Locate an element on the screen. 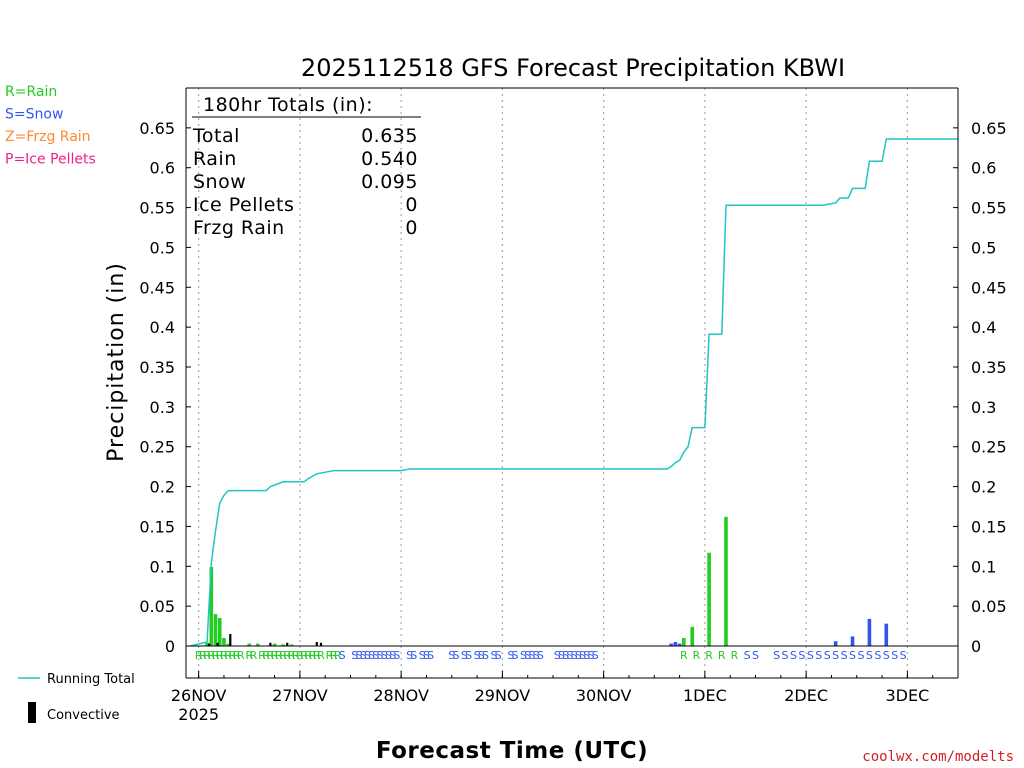 The image size is (1024, 768). y-tick-label-left: 0.3 is located at coordinates (162, 407).